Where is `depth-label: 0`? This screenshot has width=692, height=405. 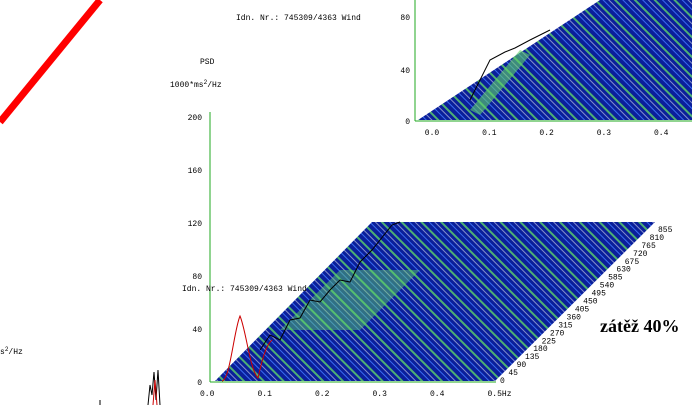 depth-label: 0 is located at coordinates (502, 381).